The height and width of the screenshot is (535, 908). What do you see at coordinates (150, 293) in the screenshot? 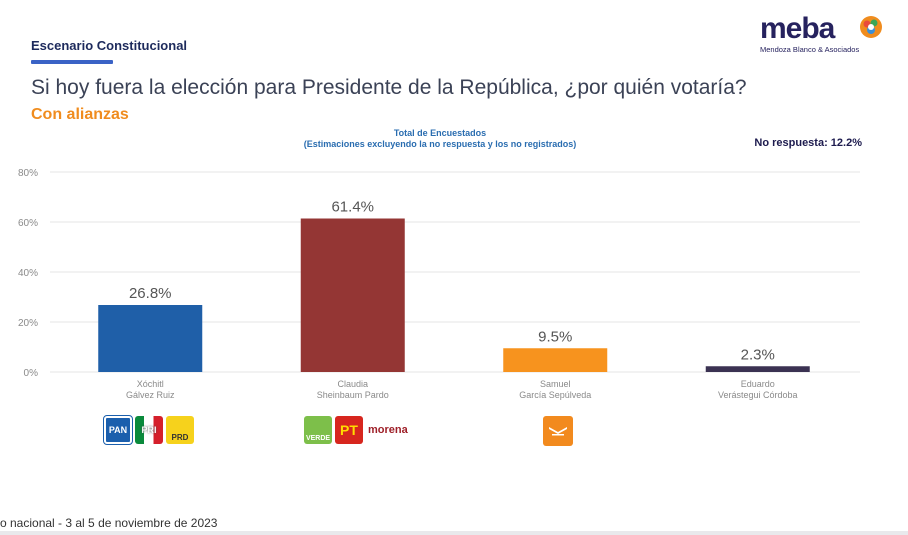
I see `data-label: 26.8%` at bounding box center [150, 293].